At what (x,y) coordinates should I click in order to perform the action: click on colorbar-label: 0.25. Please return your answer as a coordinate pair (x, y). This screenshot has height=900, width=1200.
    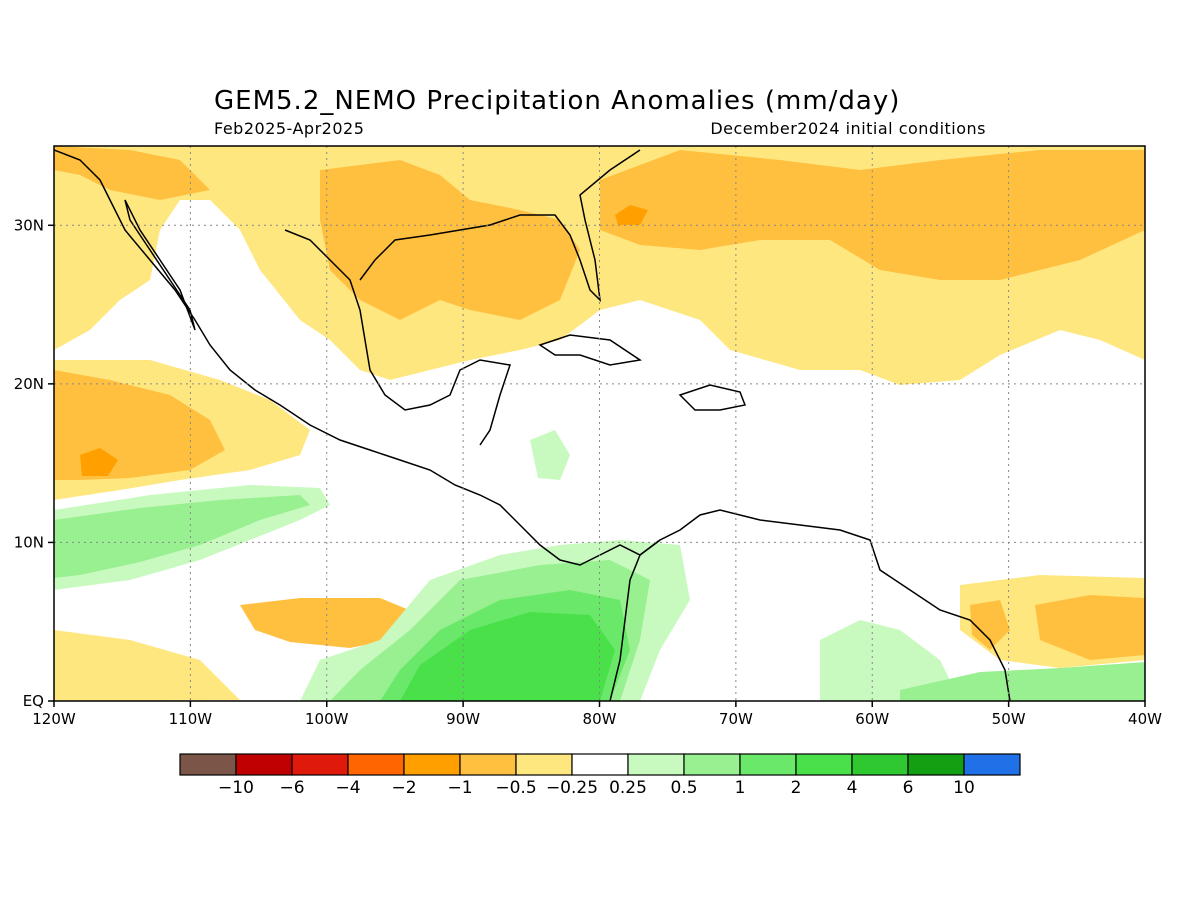
    Looking at the image, I should click on (628, 788).